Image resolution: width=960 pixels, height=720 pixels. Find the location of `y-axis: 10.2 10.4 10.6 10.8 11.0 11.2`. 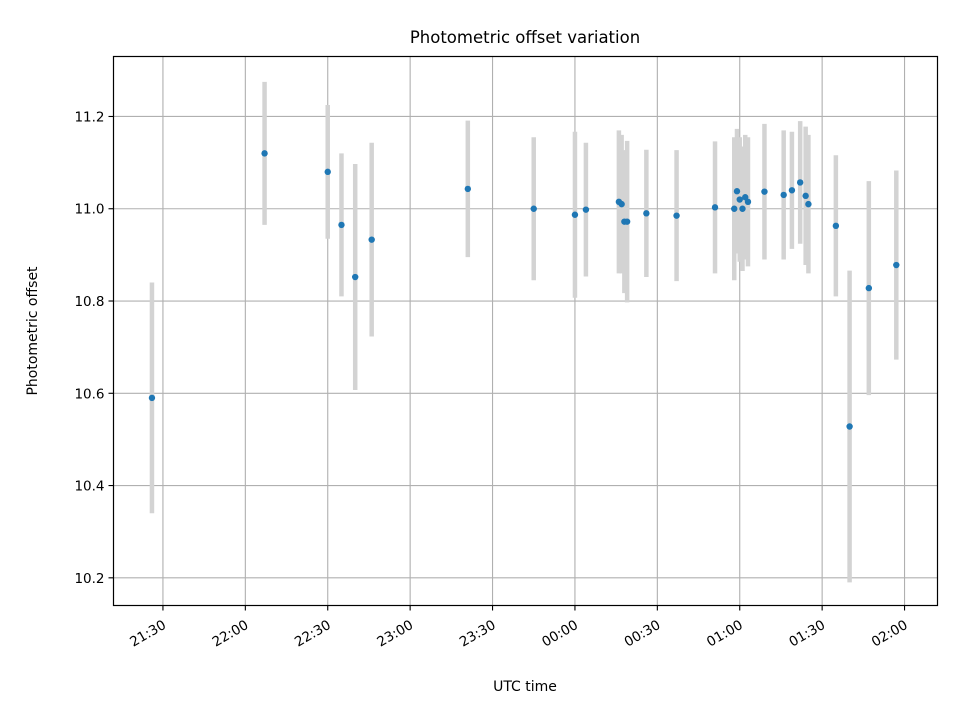

y-axis: 10.2 10.4 10.6 10.8 11.0 11.2 is located at coordinates (94, 348).